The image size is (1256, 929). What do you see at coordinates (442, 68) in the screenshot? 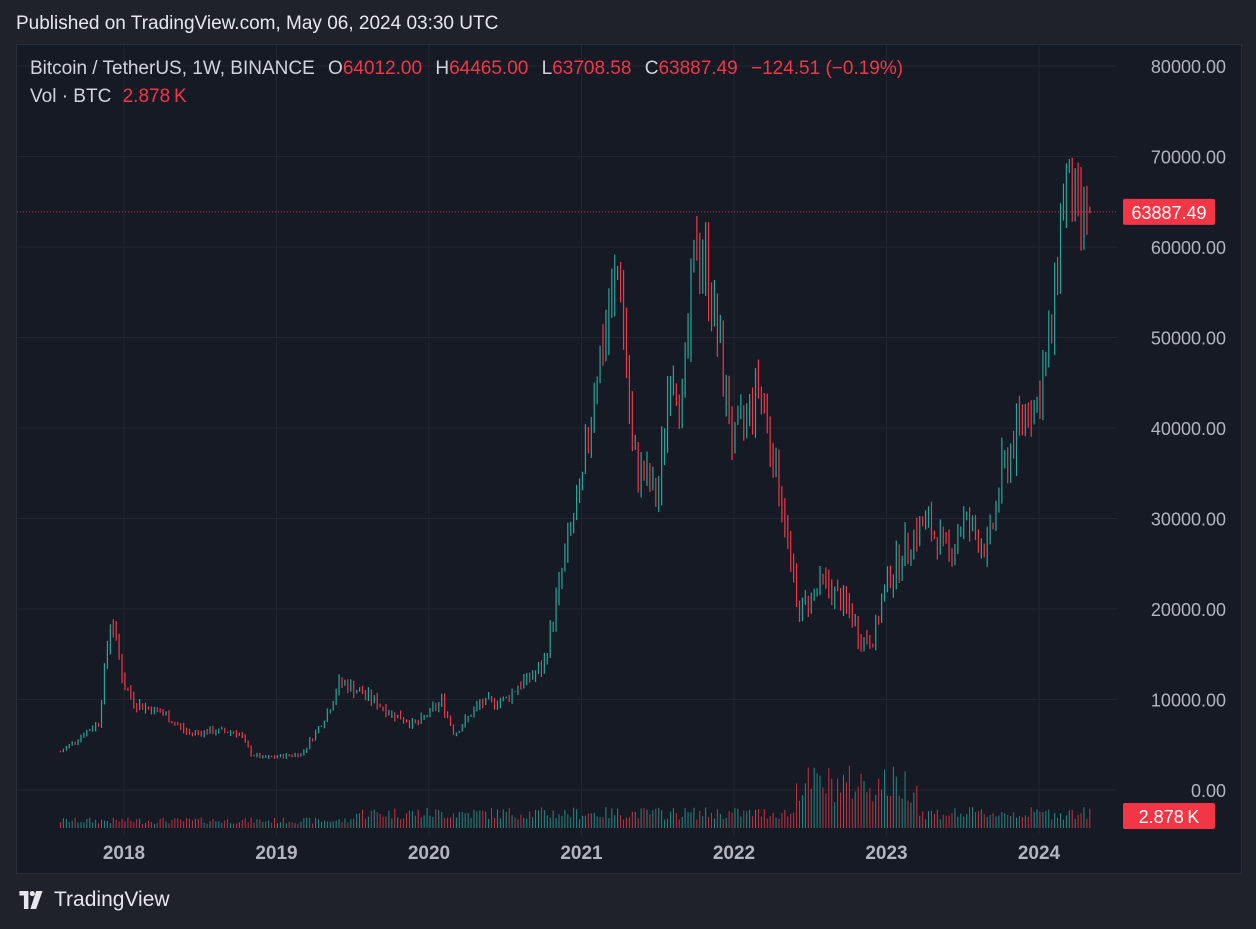
I see `high-label: H` at bounding box center [442, 68].